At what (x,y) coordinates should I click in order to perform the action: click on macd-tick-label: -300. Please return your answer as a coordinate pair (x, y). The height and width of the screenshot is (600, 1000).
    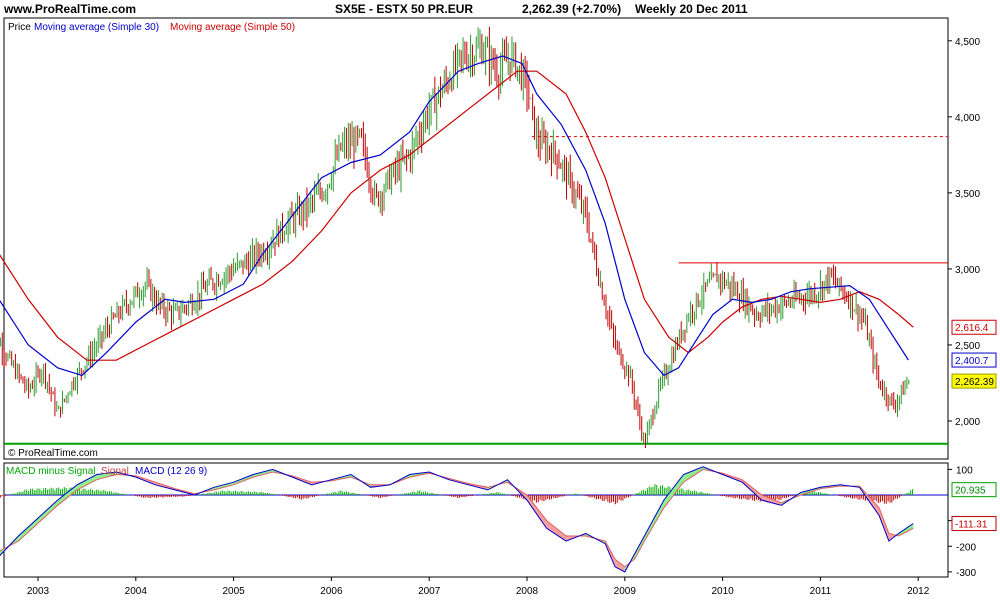
    Looking at the image, I should click on (966, 573).